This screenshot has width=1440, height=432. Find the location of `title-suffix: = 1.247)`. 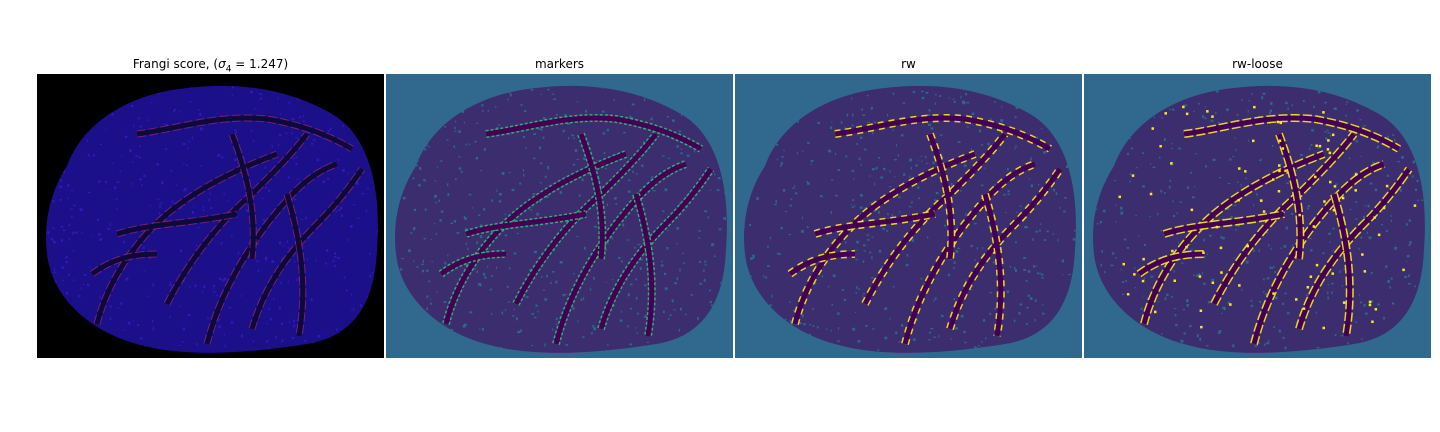

title-suffix: = 1.247) is located at coordinates (260, 64).